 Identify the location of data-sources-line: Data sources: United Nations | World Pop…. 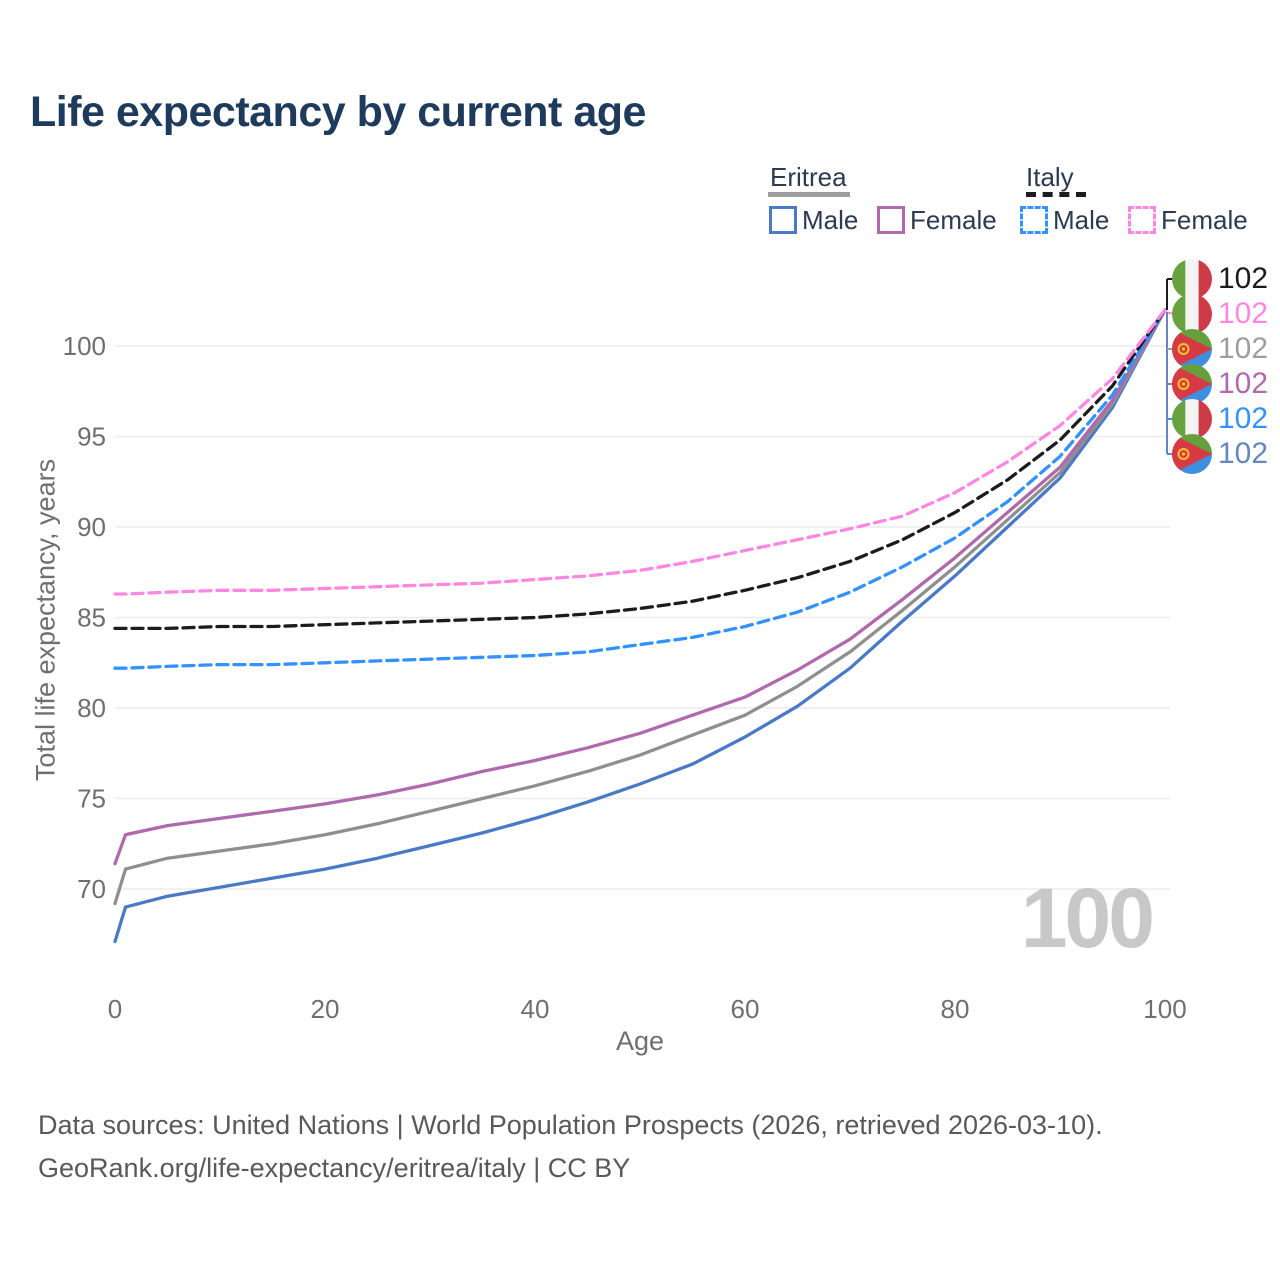
(570, 1125).